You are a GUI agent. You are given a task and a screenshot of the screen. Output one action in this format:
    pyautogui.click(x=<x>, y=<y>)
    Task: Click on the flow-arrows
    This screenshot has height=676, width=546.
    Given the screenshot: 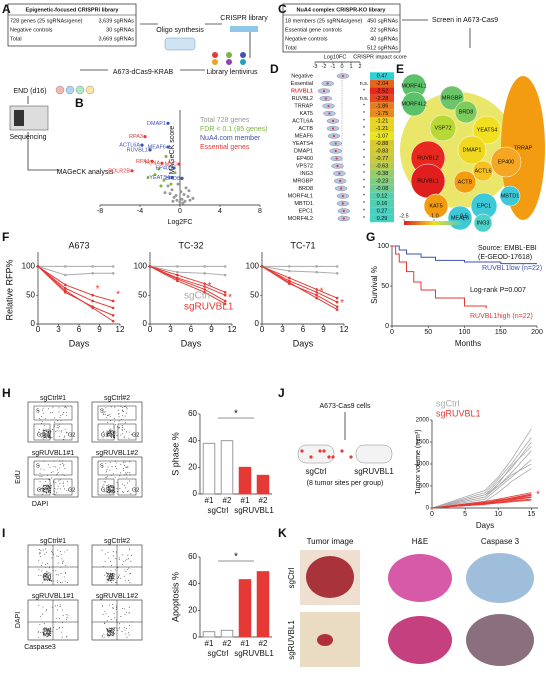 What is the action you would take?
    pyautogui.click(x=139, y=97)
    